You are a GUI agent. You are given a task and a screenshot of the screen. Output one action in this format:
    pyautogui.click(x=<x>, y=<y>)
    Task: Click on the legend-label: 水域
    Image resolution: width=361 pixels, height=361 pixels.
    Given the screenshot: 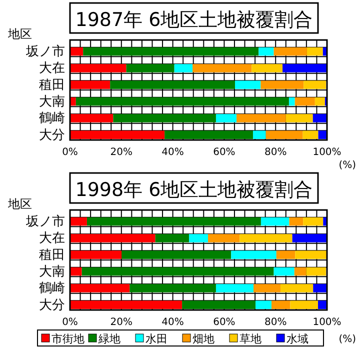 What is the action you would take?
    pyautogui.click(x=297, y=339)
    